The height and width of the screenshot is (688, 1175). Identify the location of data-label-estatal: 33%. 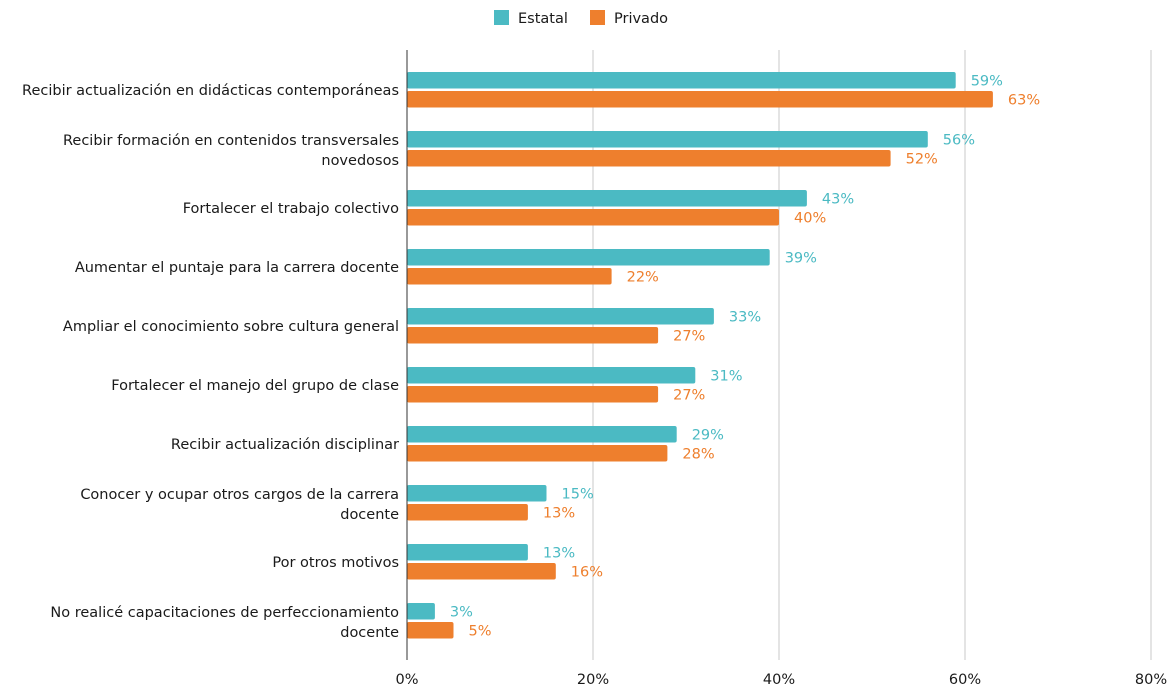
(745, 317).